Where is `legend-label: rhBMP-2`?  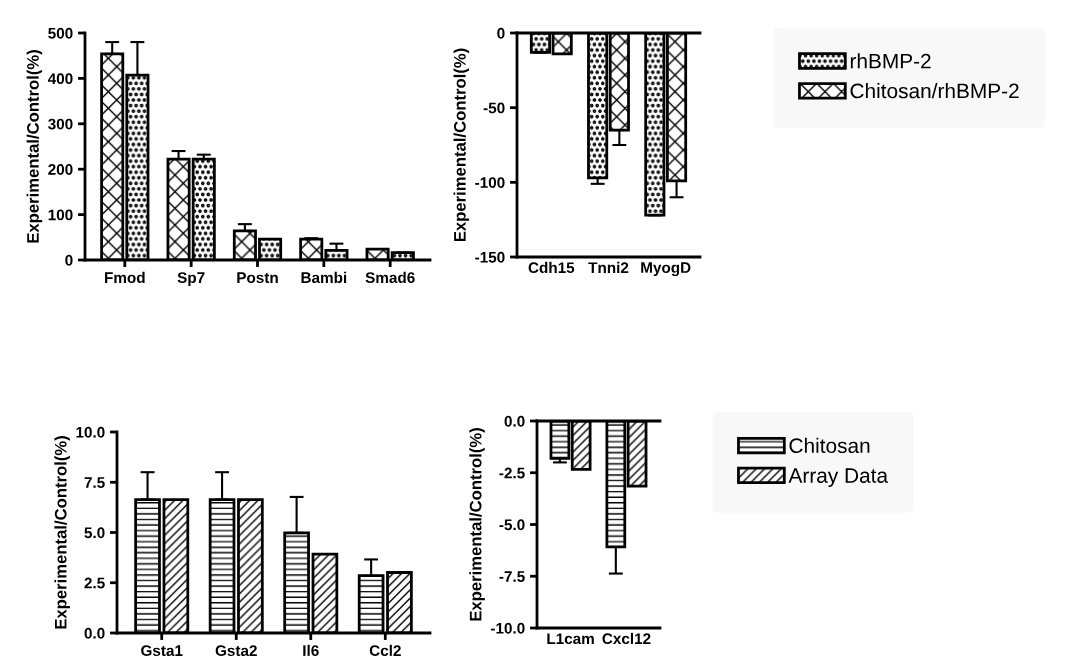
legend-label: rhBMP-2 is located at coordinates (890, 61).